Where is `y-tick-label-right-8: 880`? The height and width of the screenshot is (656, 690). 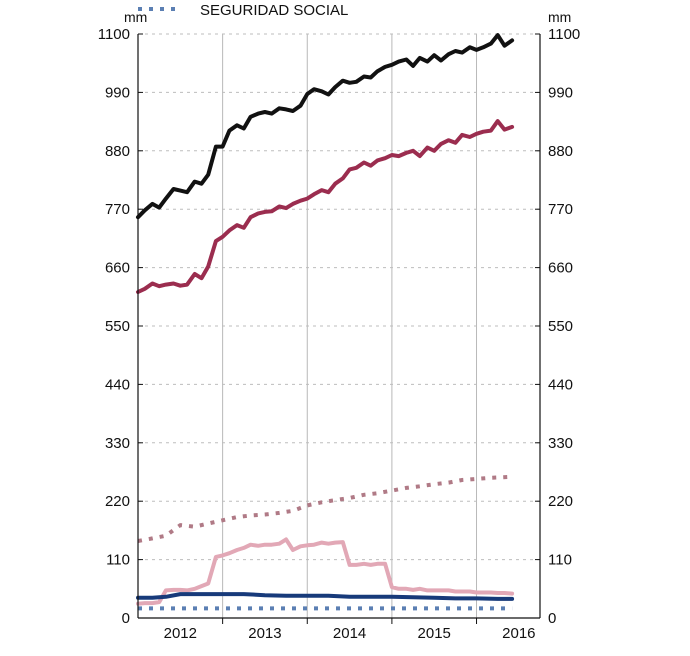 y-tick-label-right-8: 880 is located at coordinates (560, 151).